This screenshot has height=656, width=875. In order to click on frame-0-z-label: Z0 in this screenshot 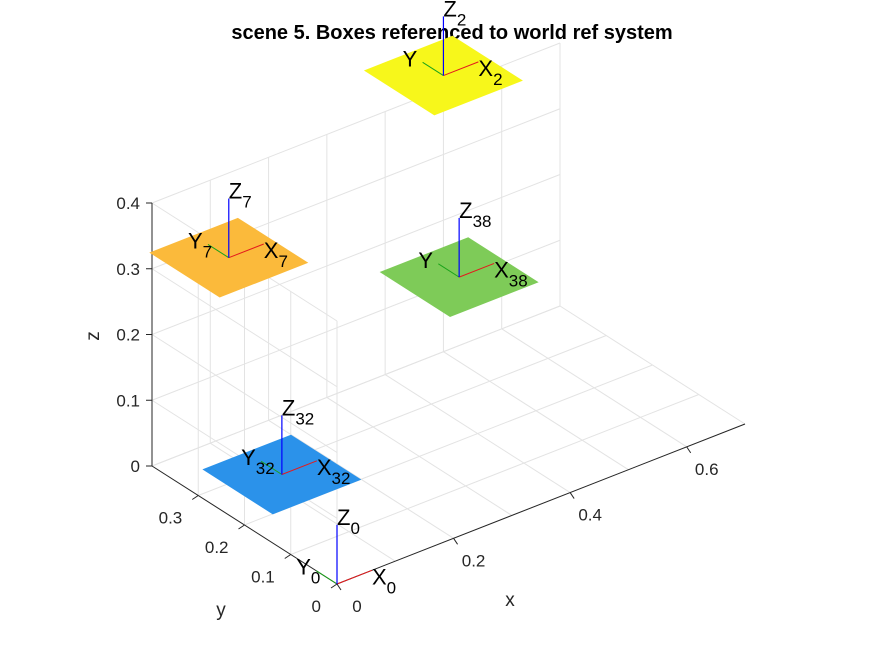, I will do `click(348, 521)`.